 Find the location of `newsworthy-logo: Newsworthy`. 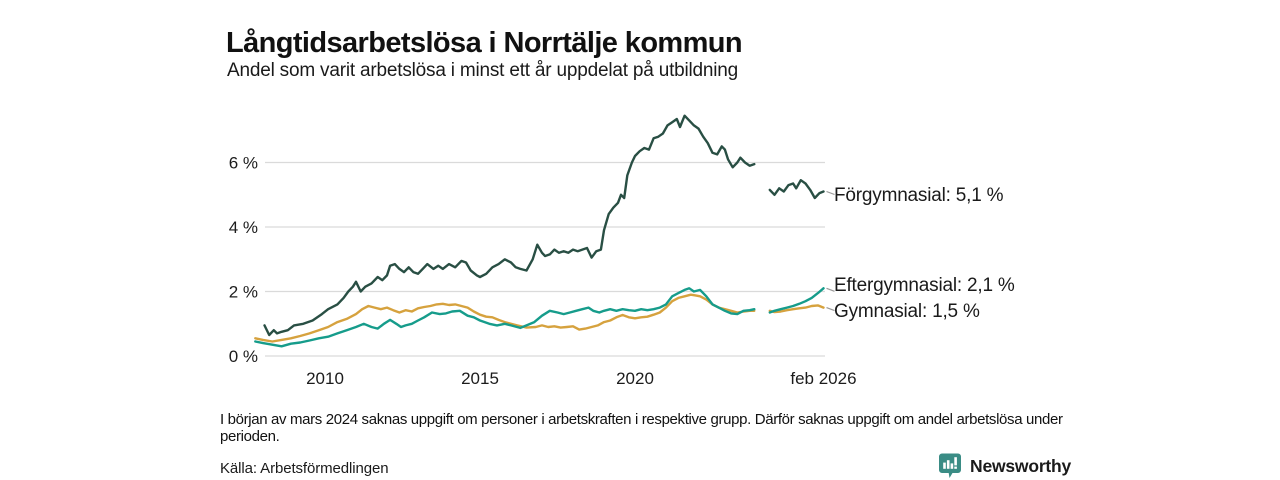

newsworthy-logo: Newsworthy is located at coordinates (1008, 466).